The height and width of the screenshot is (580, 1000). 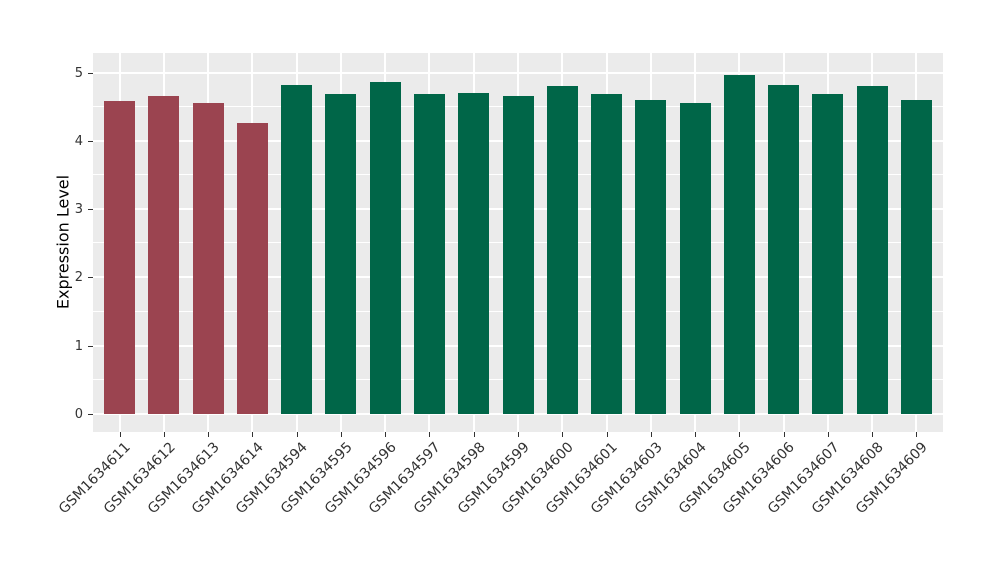 What do you see at coordinates (78, 346) in the screenshot?
I see `y-tick-label: 1` at bounding box center [78, 346].